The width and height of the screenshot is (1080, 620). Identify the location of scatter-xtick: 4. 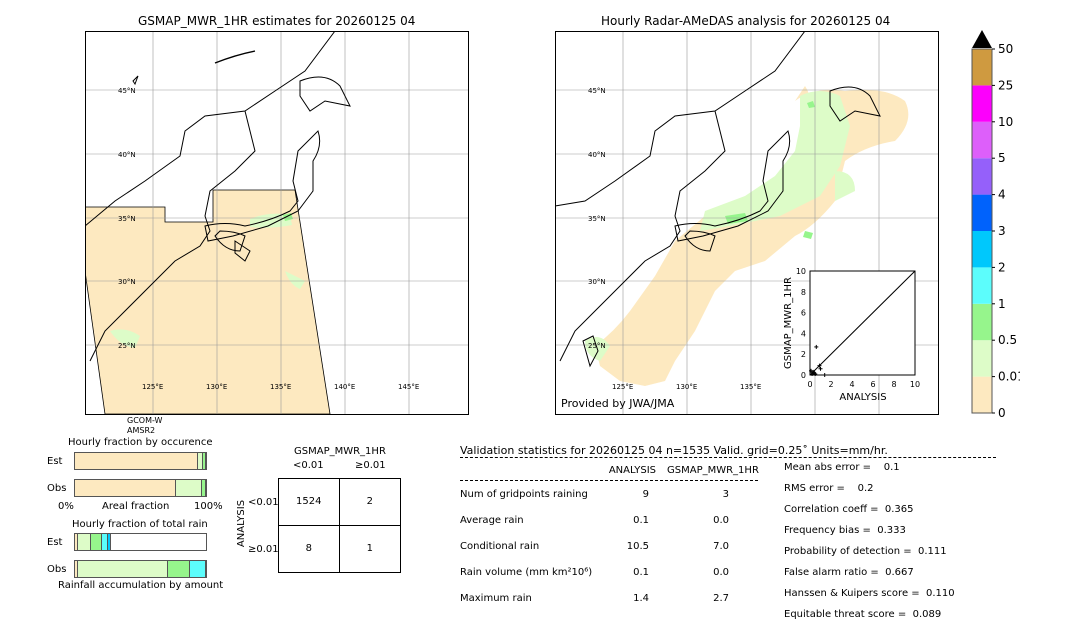
(851, 384).